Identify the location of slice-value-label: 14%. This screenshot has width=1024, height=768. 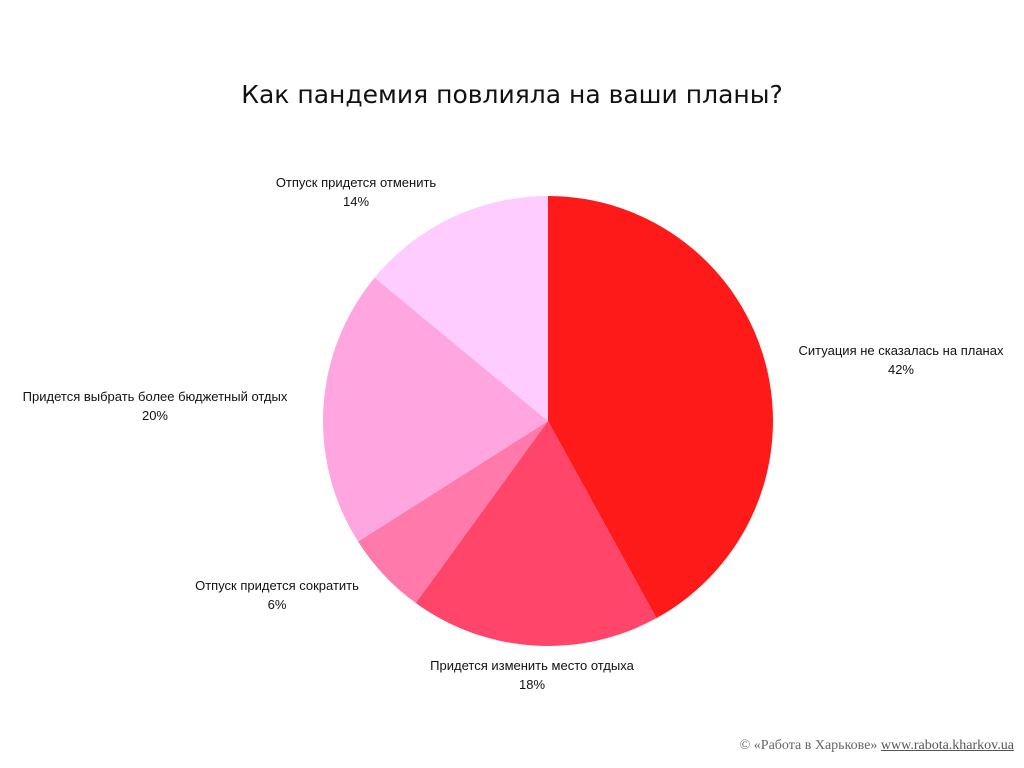
(356, 201).